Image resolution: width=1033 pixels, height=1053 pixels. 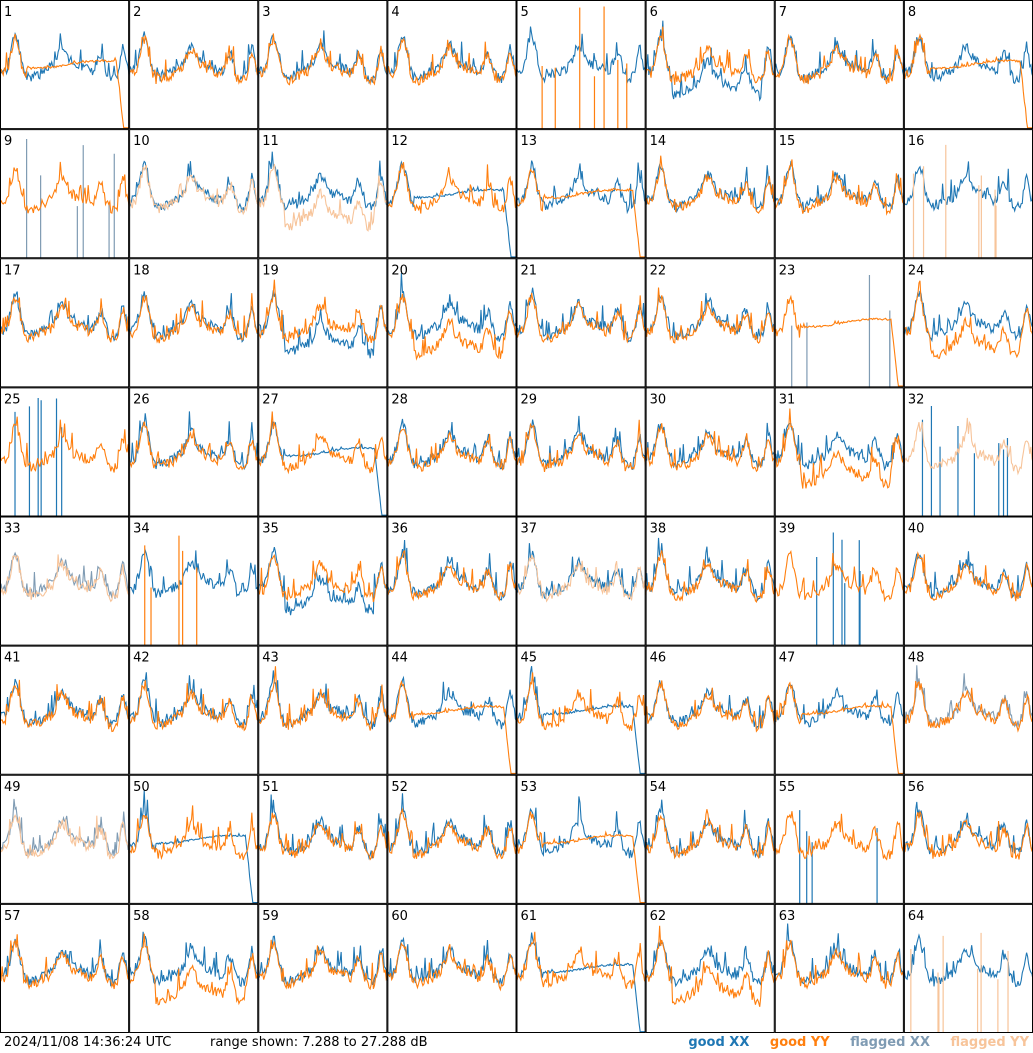 I want to click on panel-label: 55, so click(x=787, y=787).